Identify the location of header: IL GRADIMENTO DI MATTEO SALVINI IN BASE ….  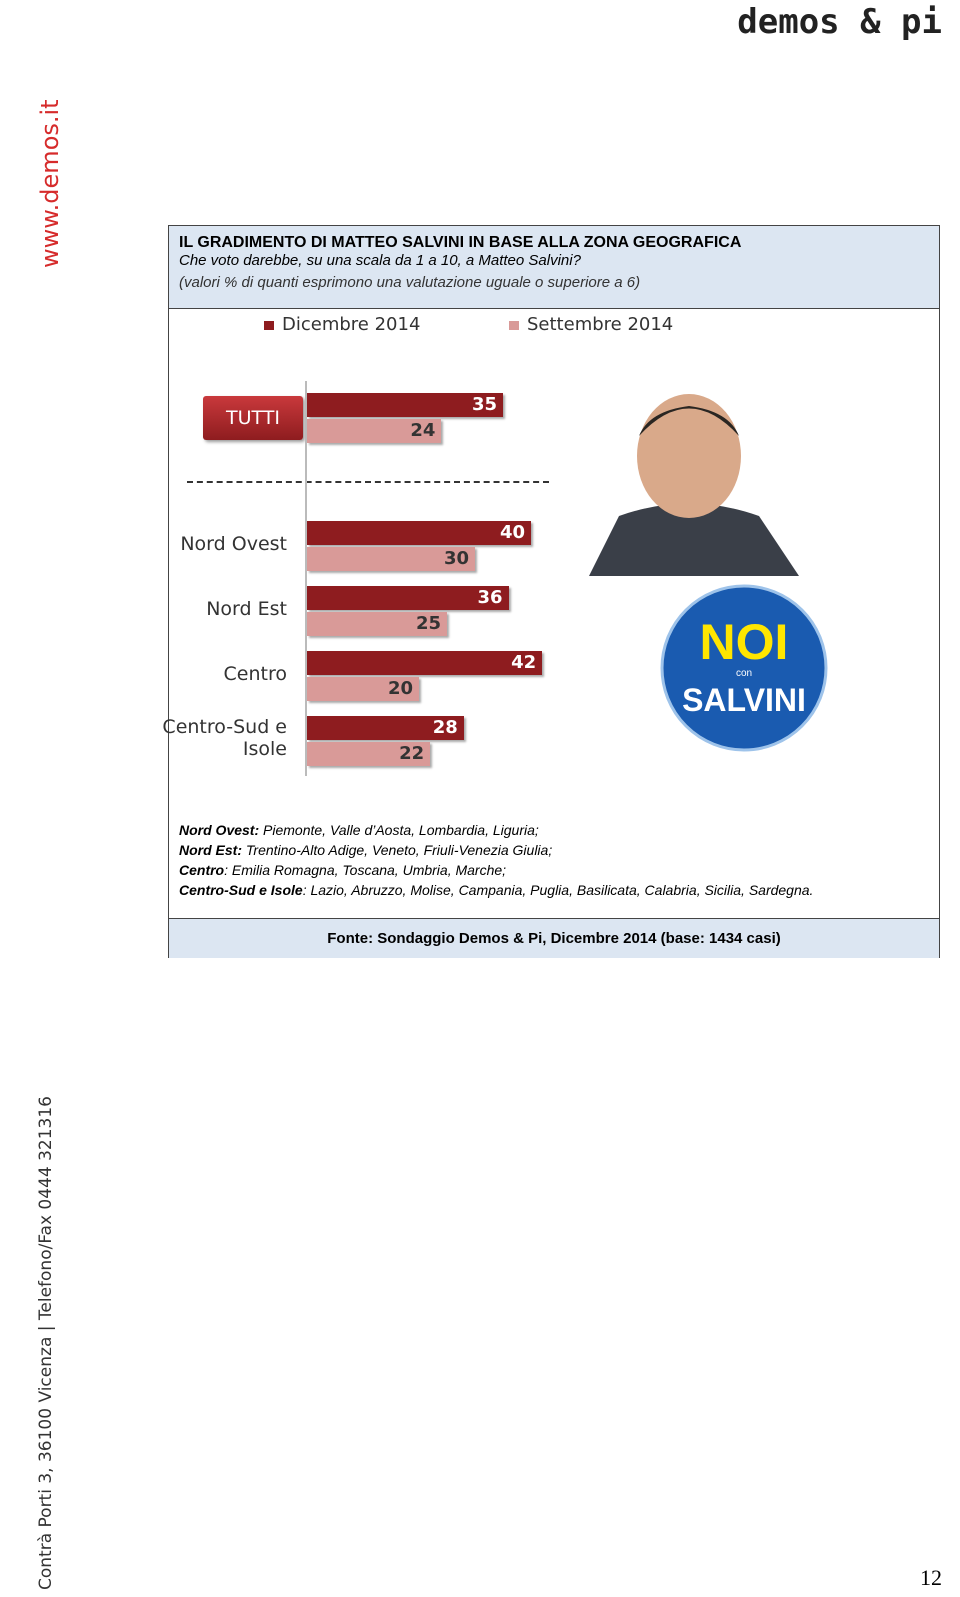
(554, 267).